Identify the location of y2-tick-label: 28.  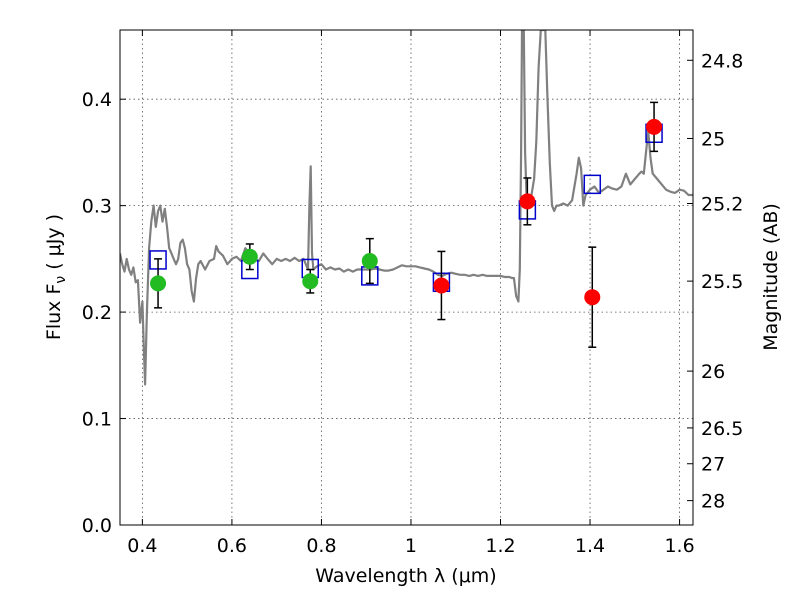
(713, 502).